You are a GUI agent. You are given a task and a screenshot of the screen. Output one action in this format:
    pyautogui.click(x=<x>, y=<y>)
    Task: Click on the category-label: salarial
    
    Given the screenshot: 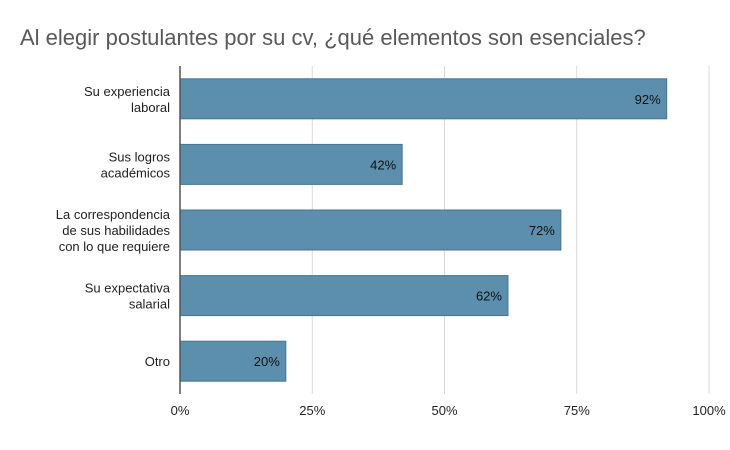 What is the action you would take?
    pyautogui.click(x=149, y=304)
    